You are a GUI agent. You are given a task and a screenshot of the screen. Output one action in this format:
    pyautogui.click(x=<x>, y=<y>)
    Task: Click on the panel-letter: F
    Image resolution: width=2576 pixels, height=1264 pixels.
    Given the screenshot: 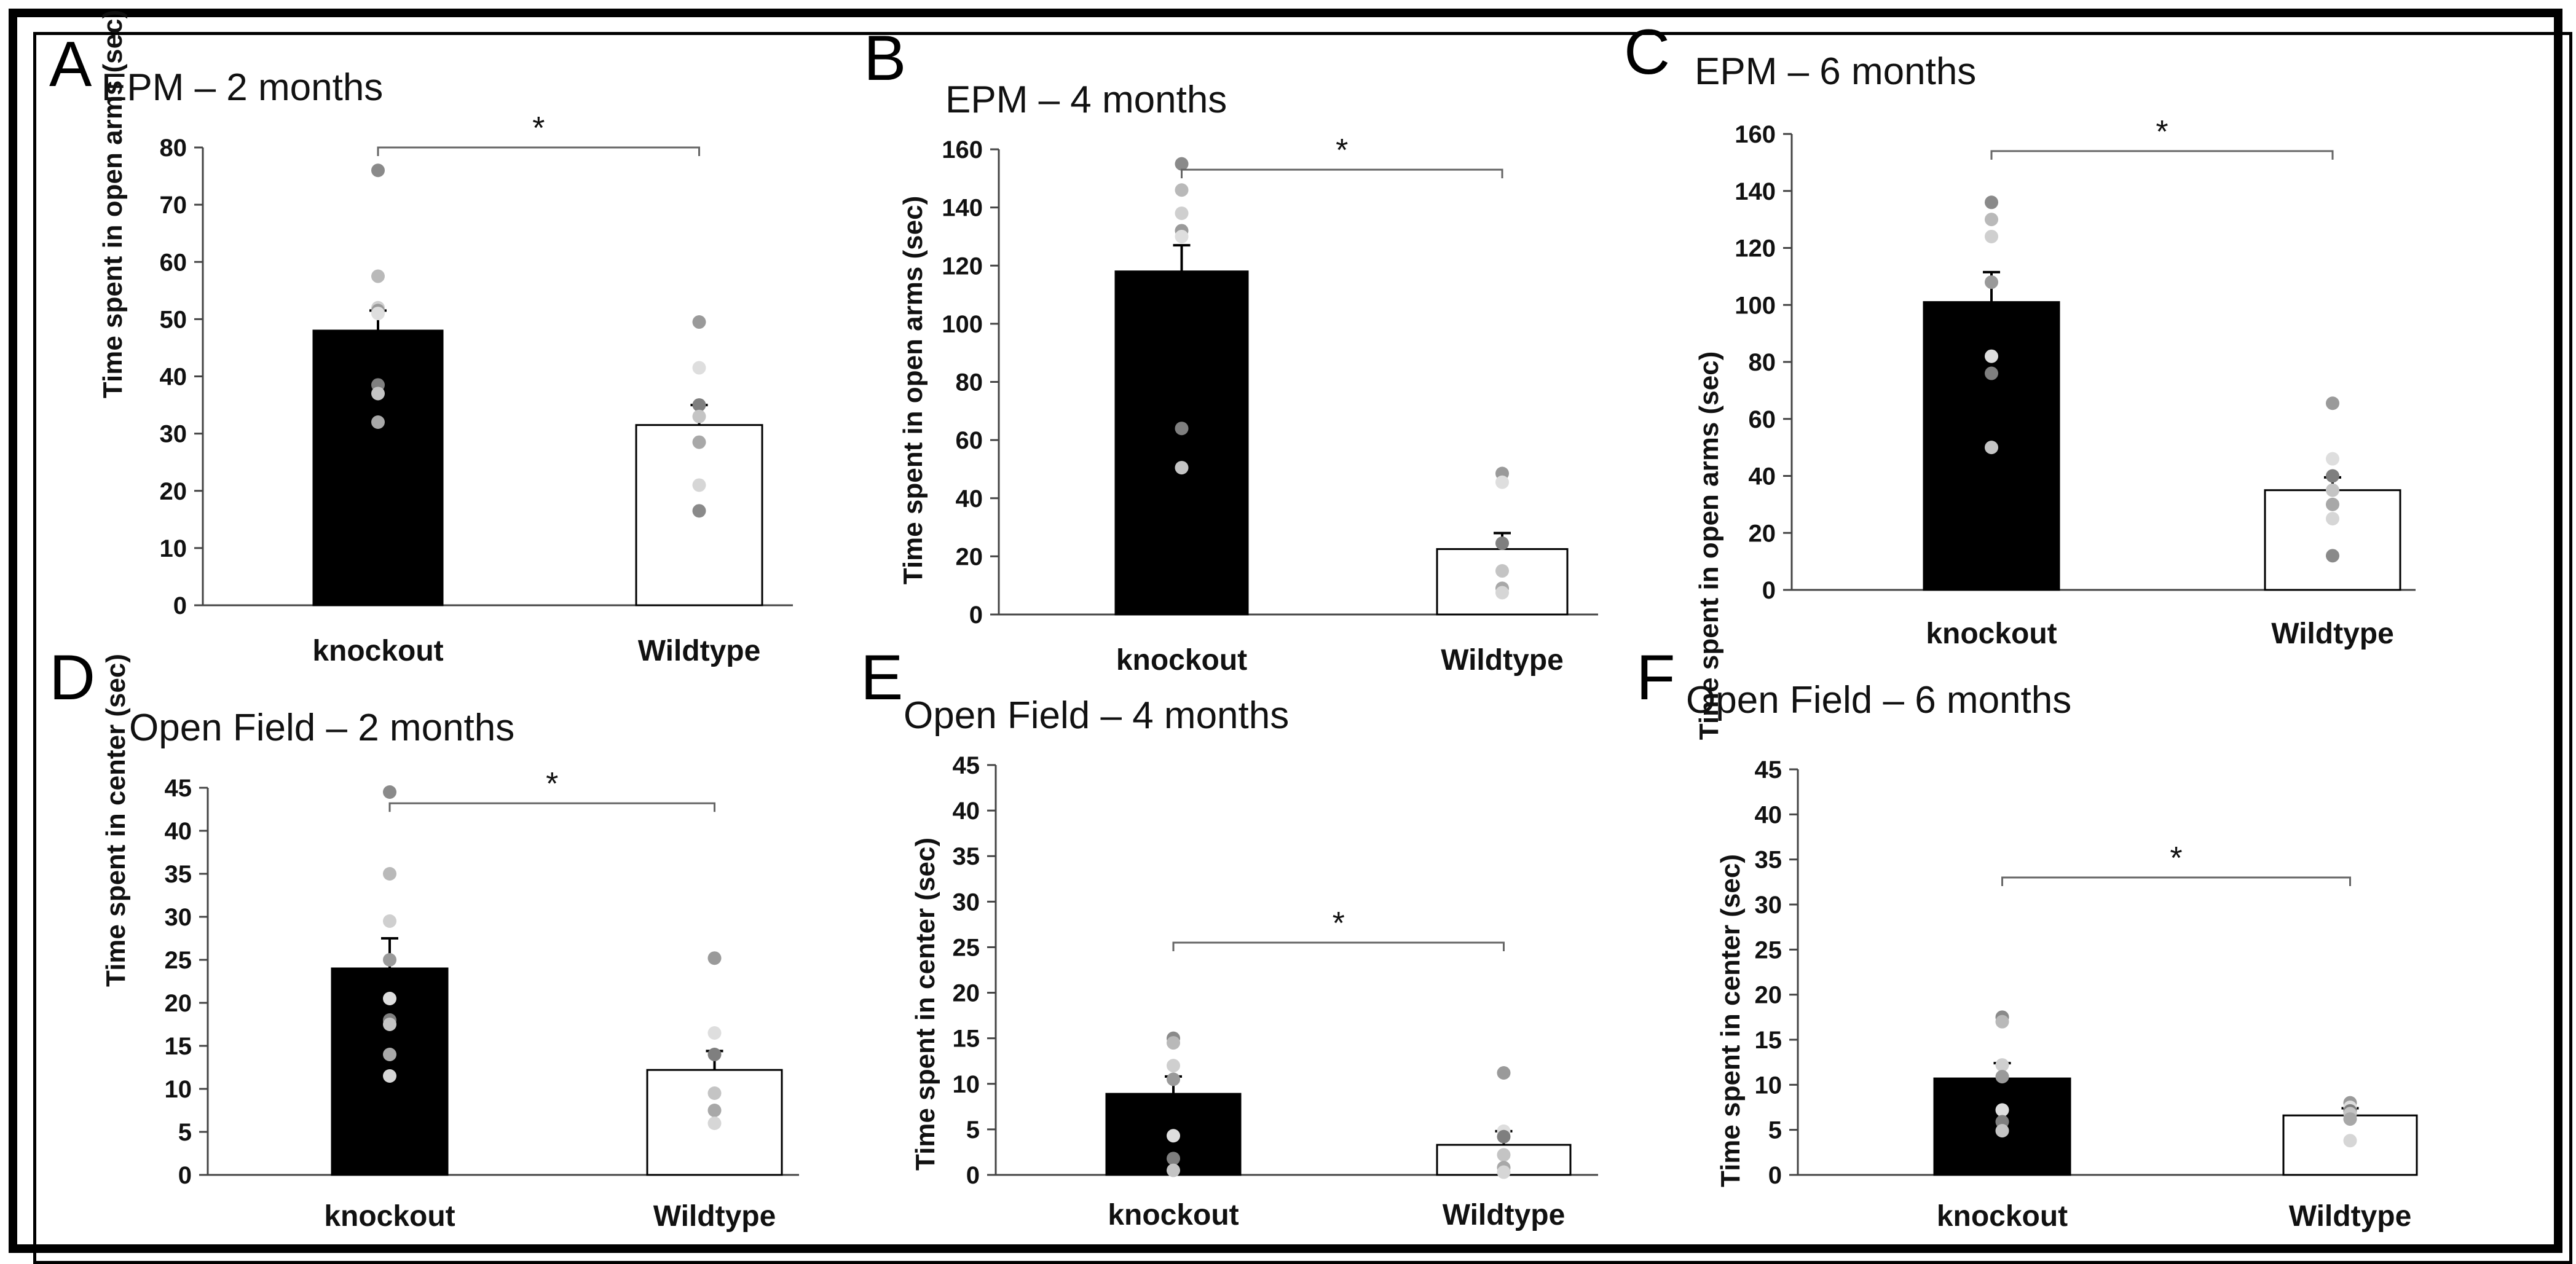 What is the action you would take?
    pyautogui.click(x=1656, y=677)
    